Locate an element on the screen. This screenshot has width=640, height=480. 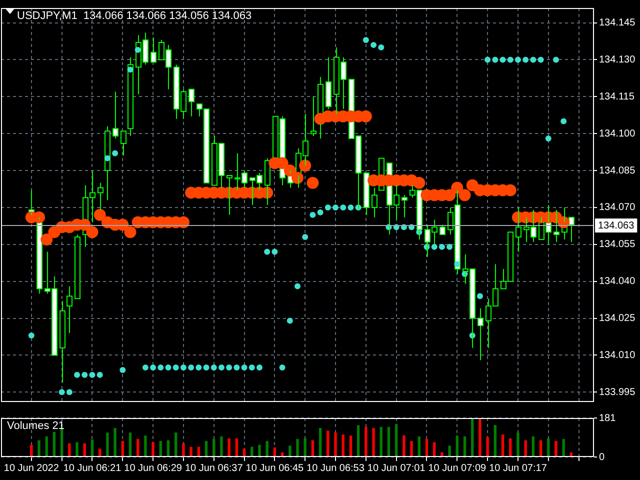
y-tick-label: 134.010 is located at coordinates (617, 355).